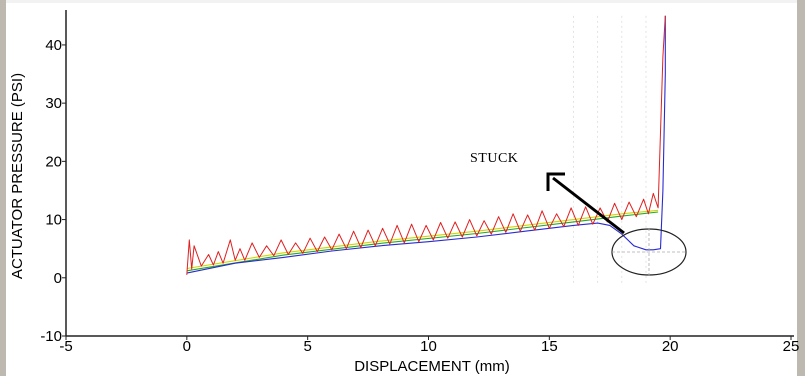 This screenshot has height=376, width=805. What do you see at coordinates (58, 278) in the screenshot?
I see `y-tick-label: 0` at bounding box center [58, 278].